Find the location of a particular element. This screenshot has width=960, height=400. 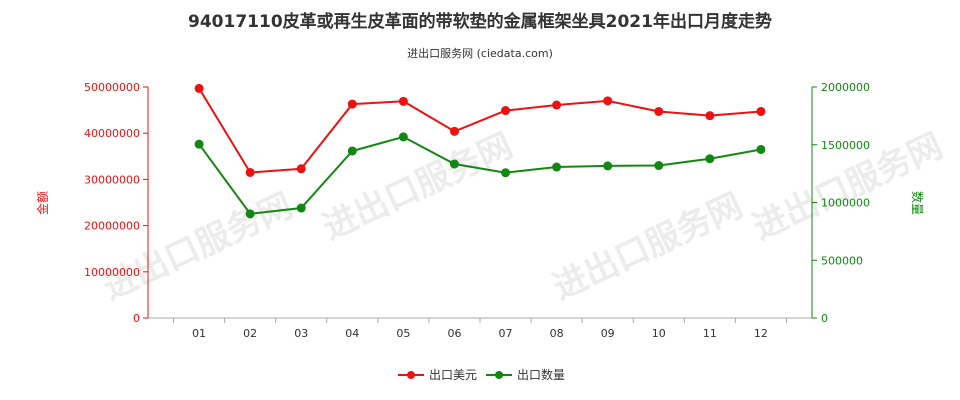

x-tick-label: 04 is located at coordinates (352, 333).